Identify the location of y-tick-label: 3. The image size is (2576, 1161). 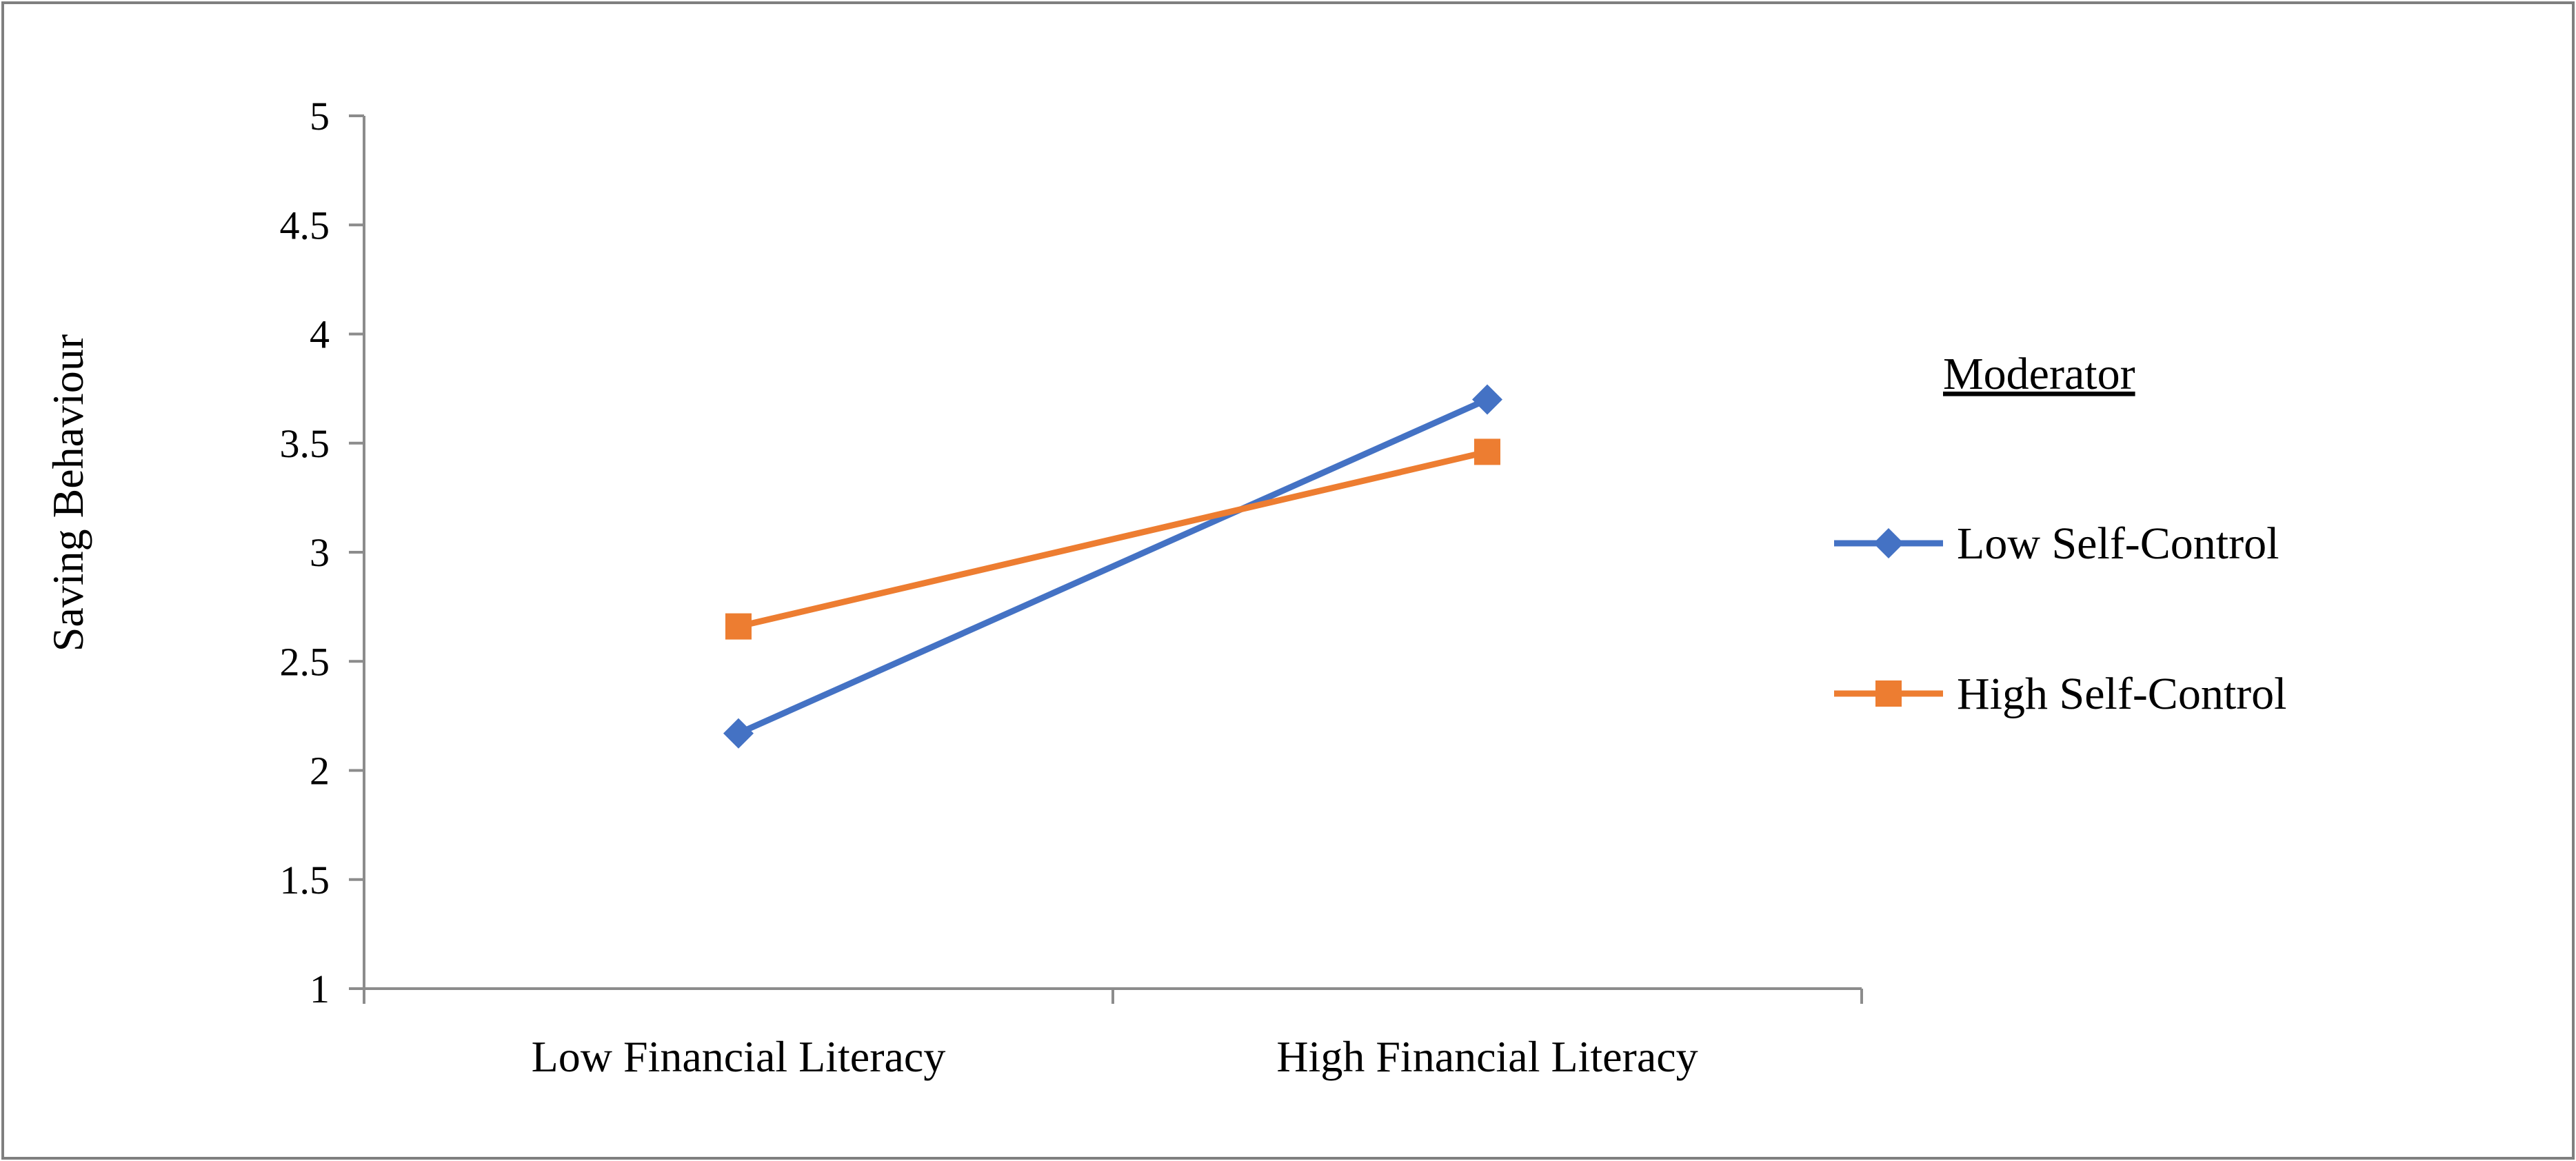
(320, 553).